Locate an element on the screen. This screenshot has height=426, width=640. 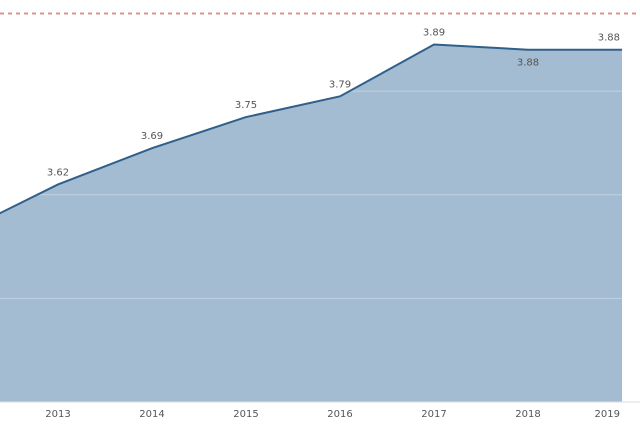
x-tick-label: 2019 is located at coordinates (607, 414).